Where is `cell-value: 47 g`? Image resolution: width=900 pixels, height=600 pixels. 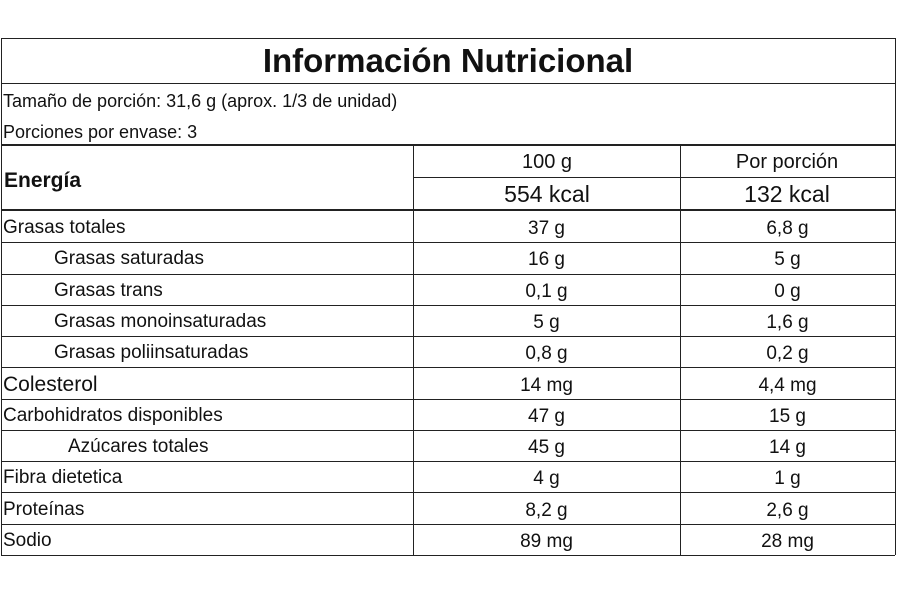
cell-value: 47 g is located at coordinates (546, 416).